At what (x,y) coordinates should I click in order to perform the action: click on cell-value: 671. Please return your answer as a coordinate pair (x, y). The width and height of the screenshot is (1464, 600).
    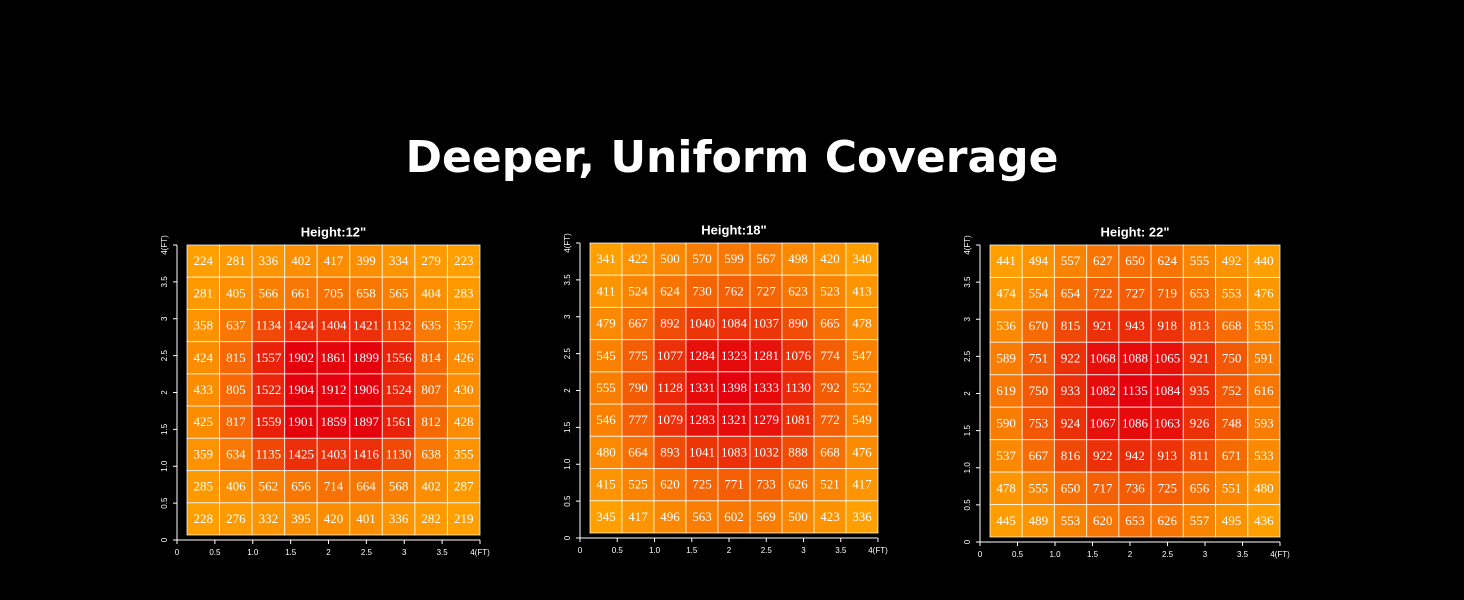
    Looking at the image, I should click on (1232, 455).